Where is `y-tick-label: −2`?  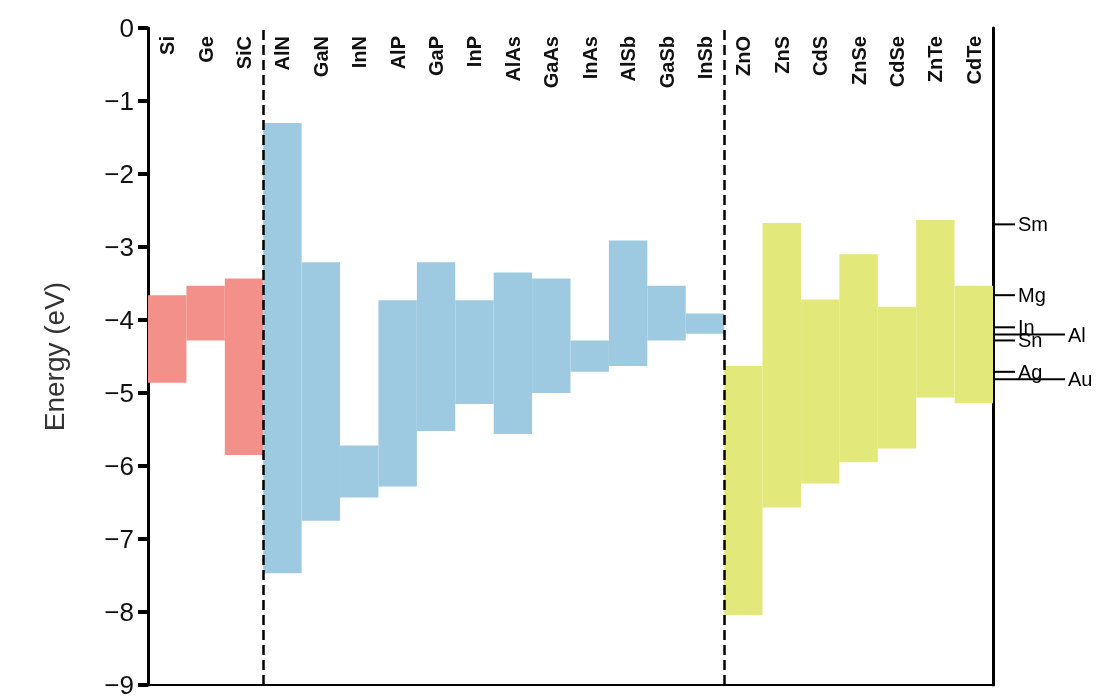
y-tick-label: −2 is located at coordinates (119, 174).